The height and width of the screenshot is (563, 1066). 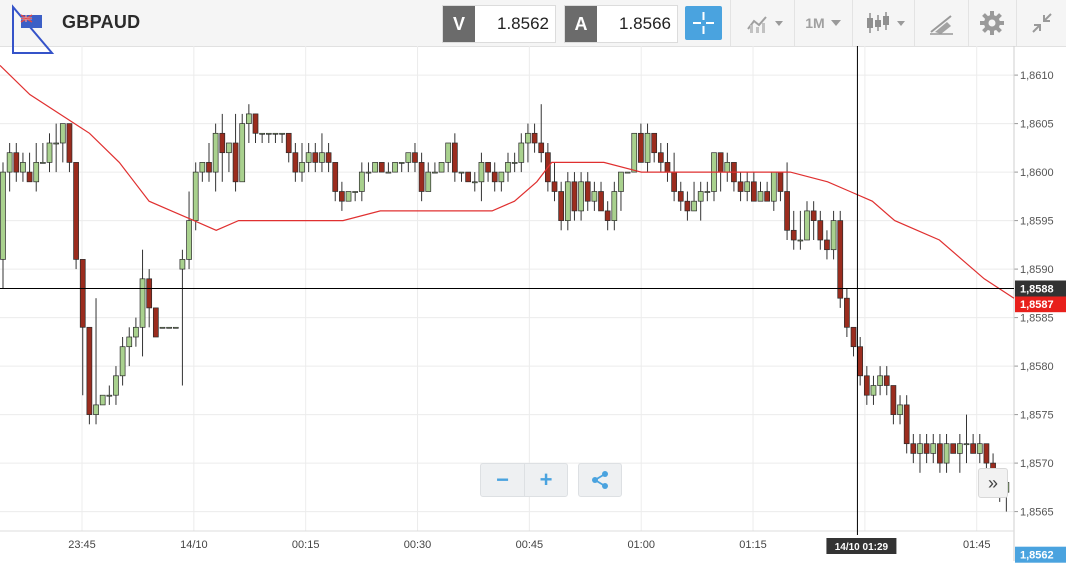 I want to click on bid-quote: V 1.8562, so click(x=499, y=24).